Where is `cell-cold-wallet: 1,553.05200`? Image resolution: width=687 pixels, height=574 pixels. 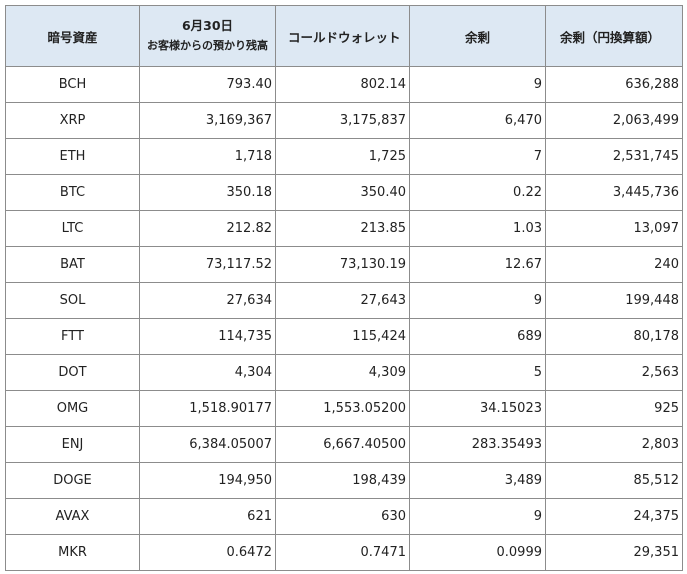 cell-cold-wallet: 1,553.05200 is located at coordinates (342, 408).